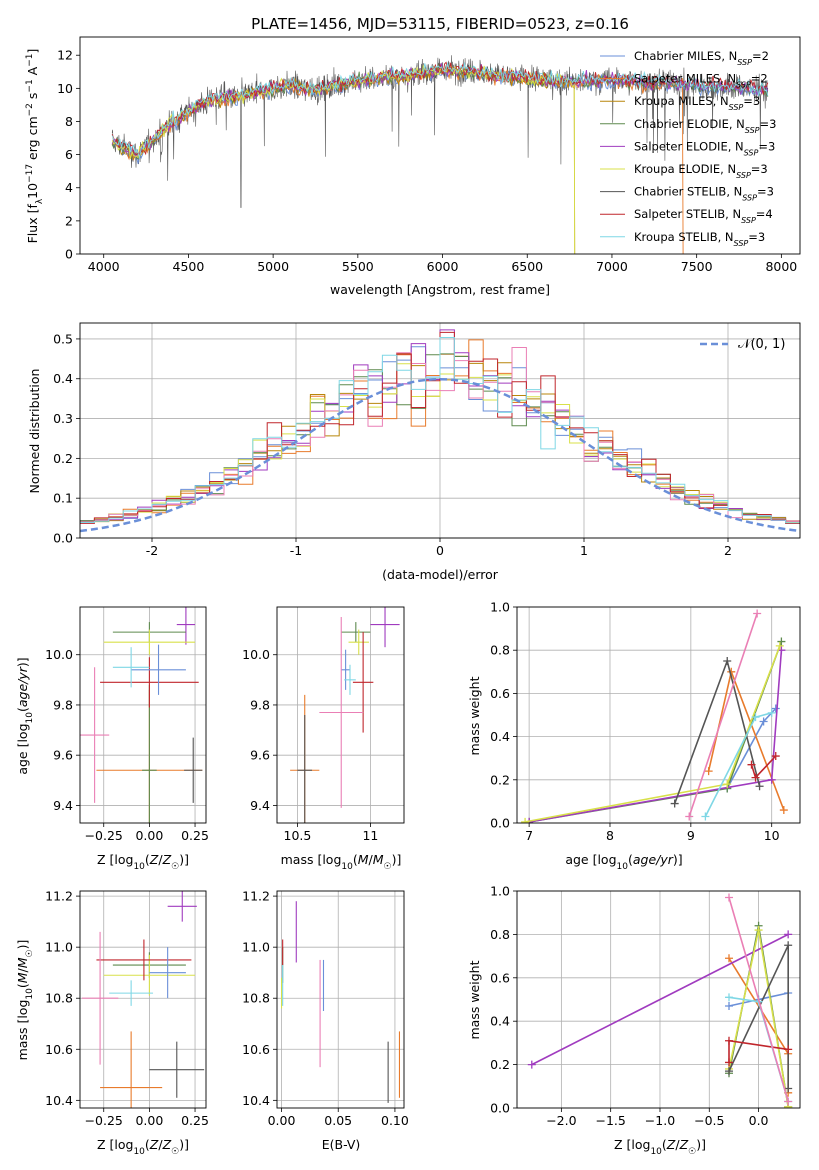  What do you see at coordinates (685, 169) in the screenshot?
I see `legend-text: Kroupa ELODIE, N` at bounding box center [685, 169].